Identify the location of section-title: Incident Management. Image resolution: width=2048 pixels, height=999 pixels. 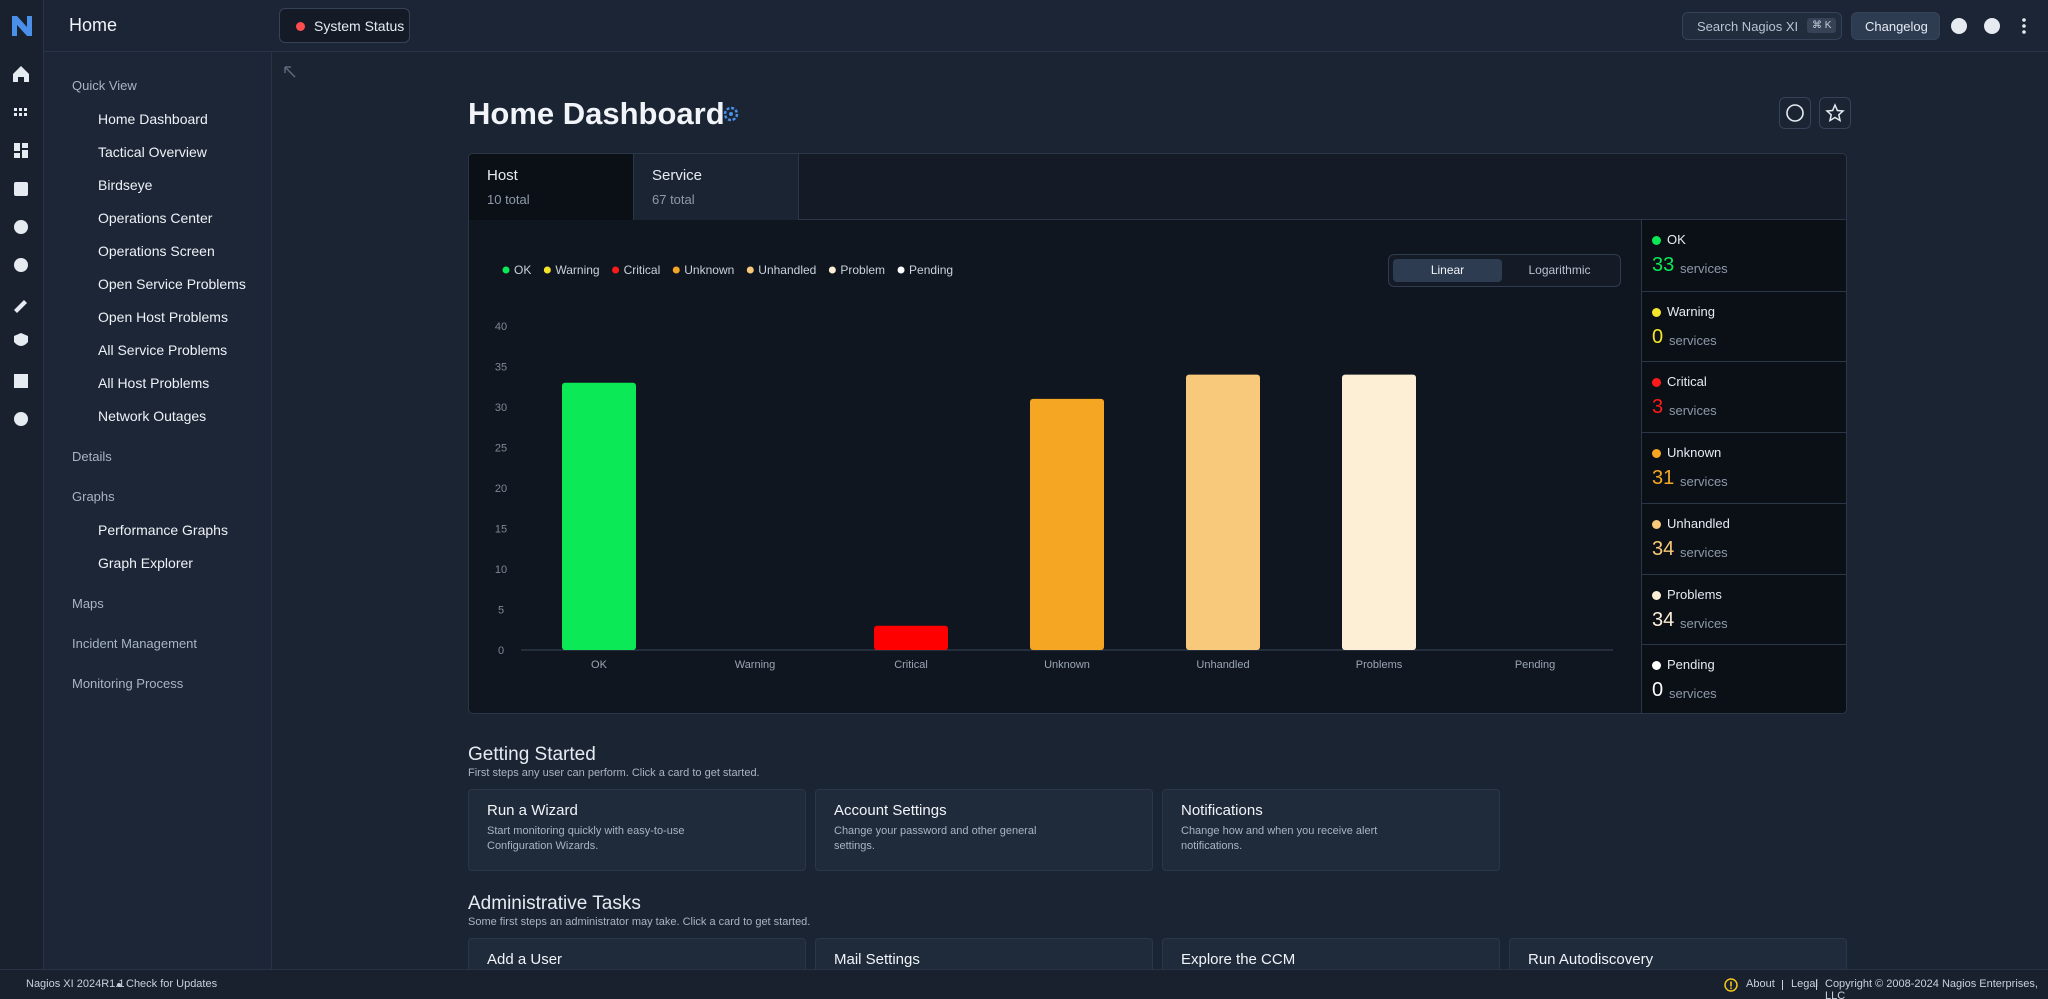
(135, 643).